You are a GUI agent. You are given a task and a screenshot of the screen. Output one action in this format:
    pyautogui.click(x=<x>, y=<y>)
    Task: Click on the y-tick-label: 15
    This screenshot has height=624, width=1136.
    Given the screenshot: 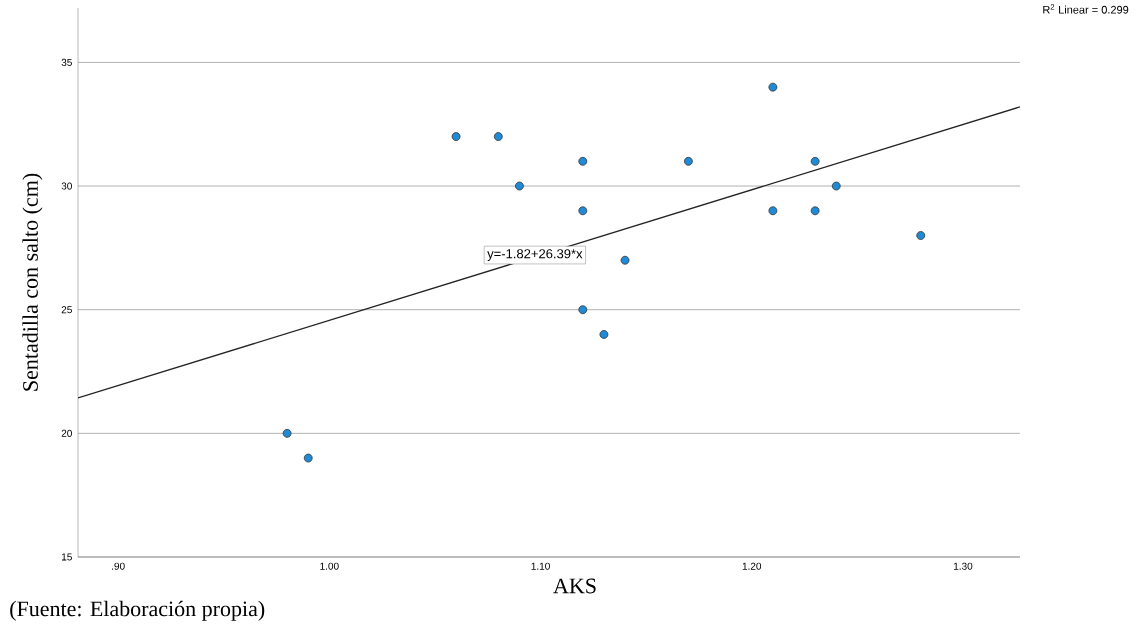 What is the action you would take?
    pyautogui.click(x=66, y=557)
    